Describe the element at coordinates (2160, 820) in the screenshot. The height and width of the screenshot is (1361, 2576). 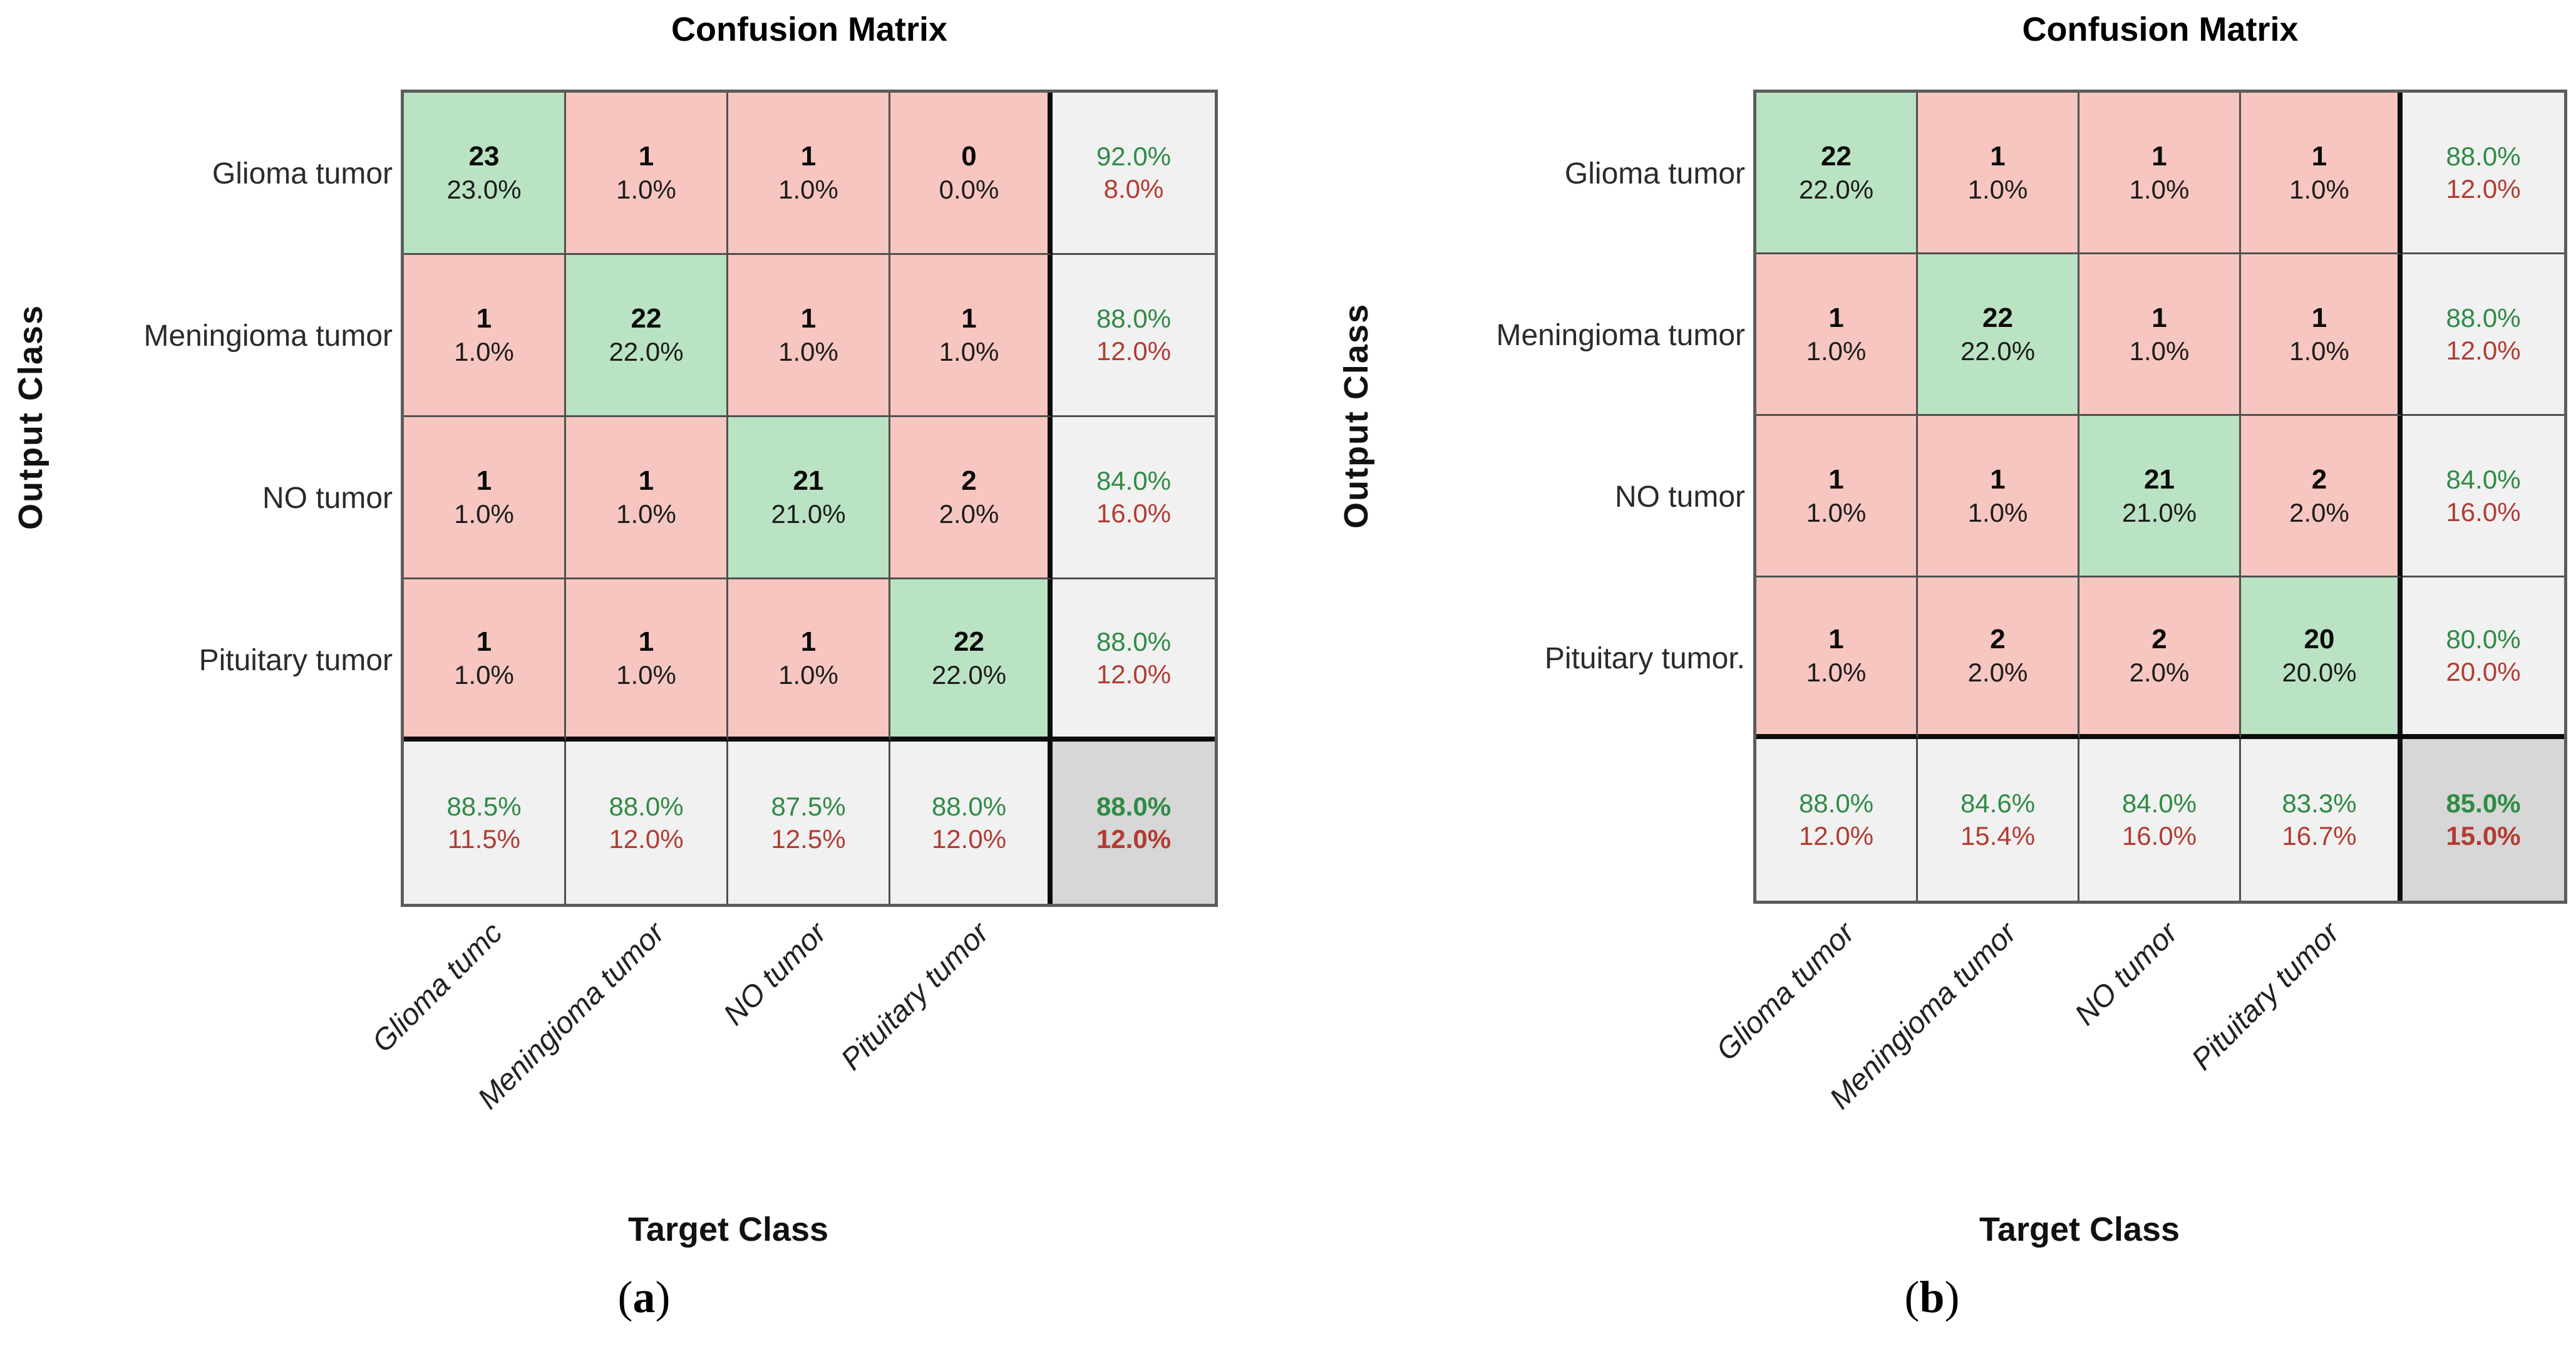
I see `col-summary-cell-2: 84.0% 16.0%` at that location.